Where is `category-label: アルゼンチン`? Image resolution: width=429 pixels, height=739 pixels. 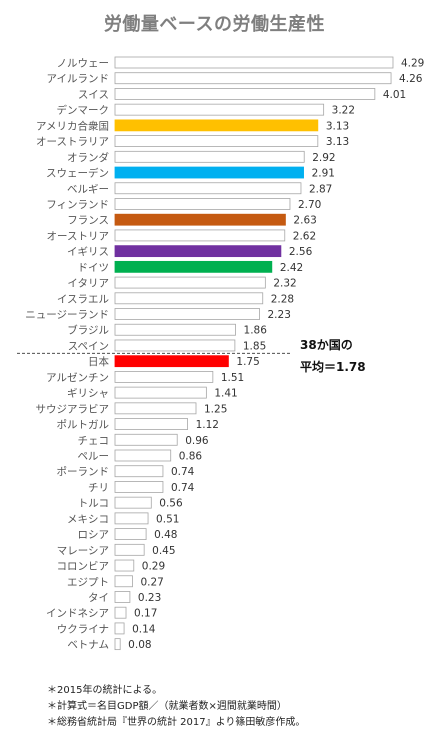 category-label: アルゼンチン is located at coordinates (77, 378).